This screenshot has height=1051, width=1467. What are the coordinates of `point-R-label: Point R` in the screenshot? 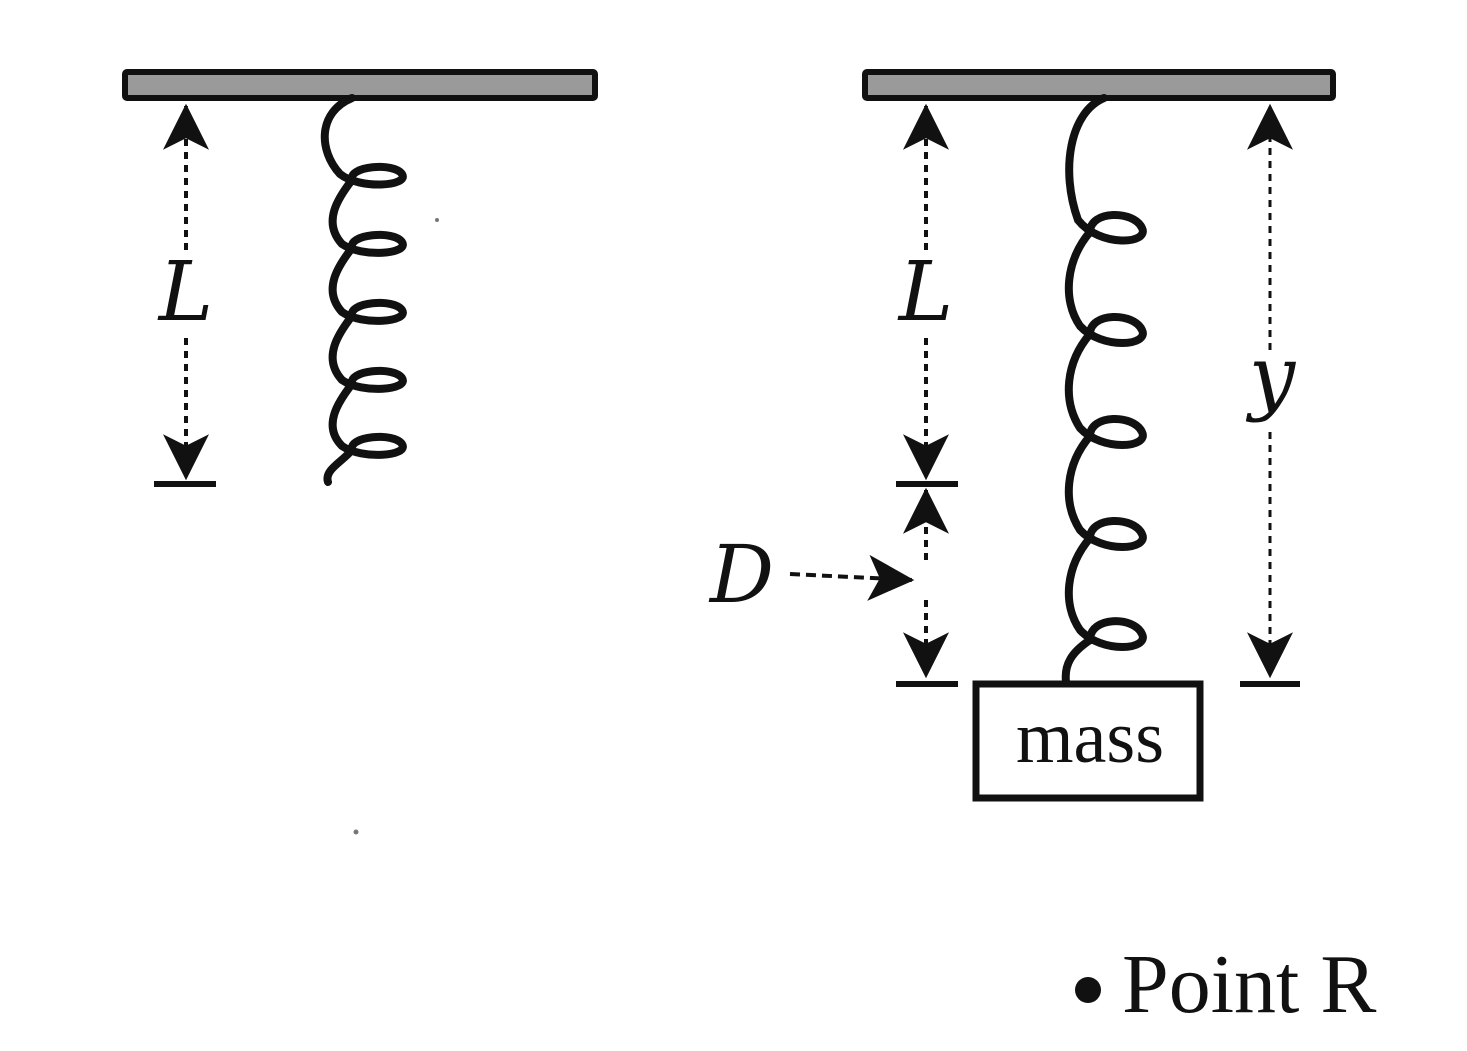 It's located at (1249, 984).